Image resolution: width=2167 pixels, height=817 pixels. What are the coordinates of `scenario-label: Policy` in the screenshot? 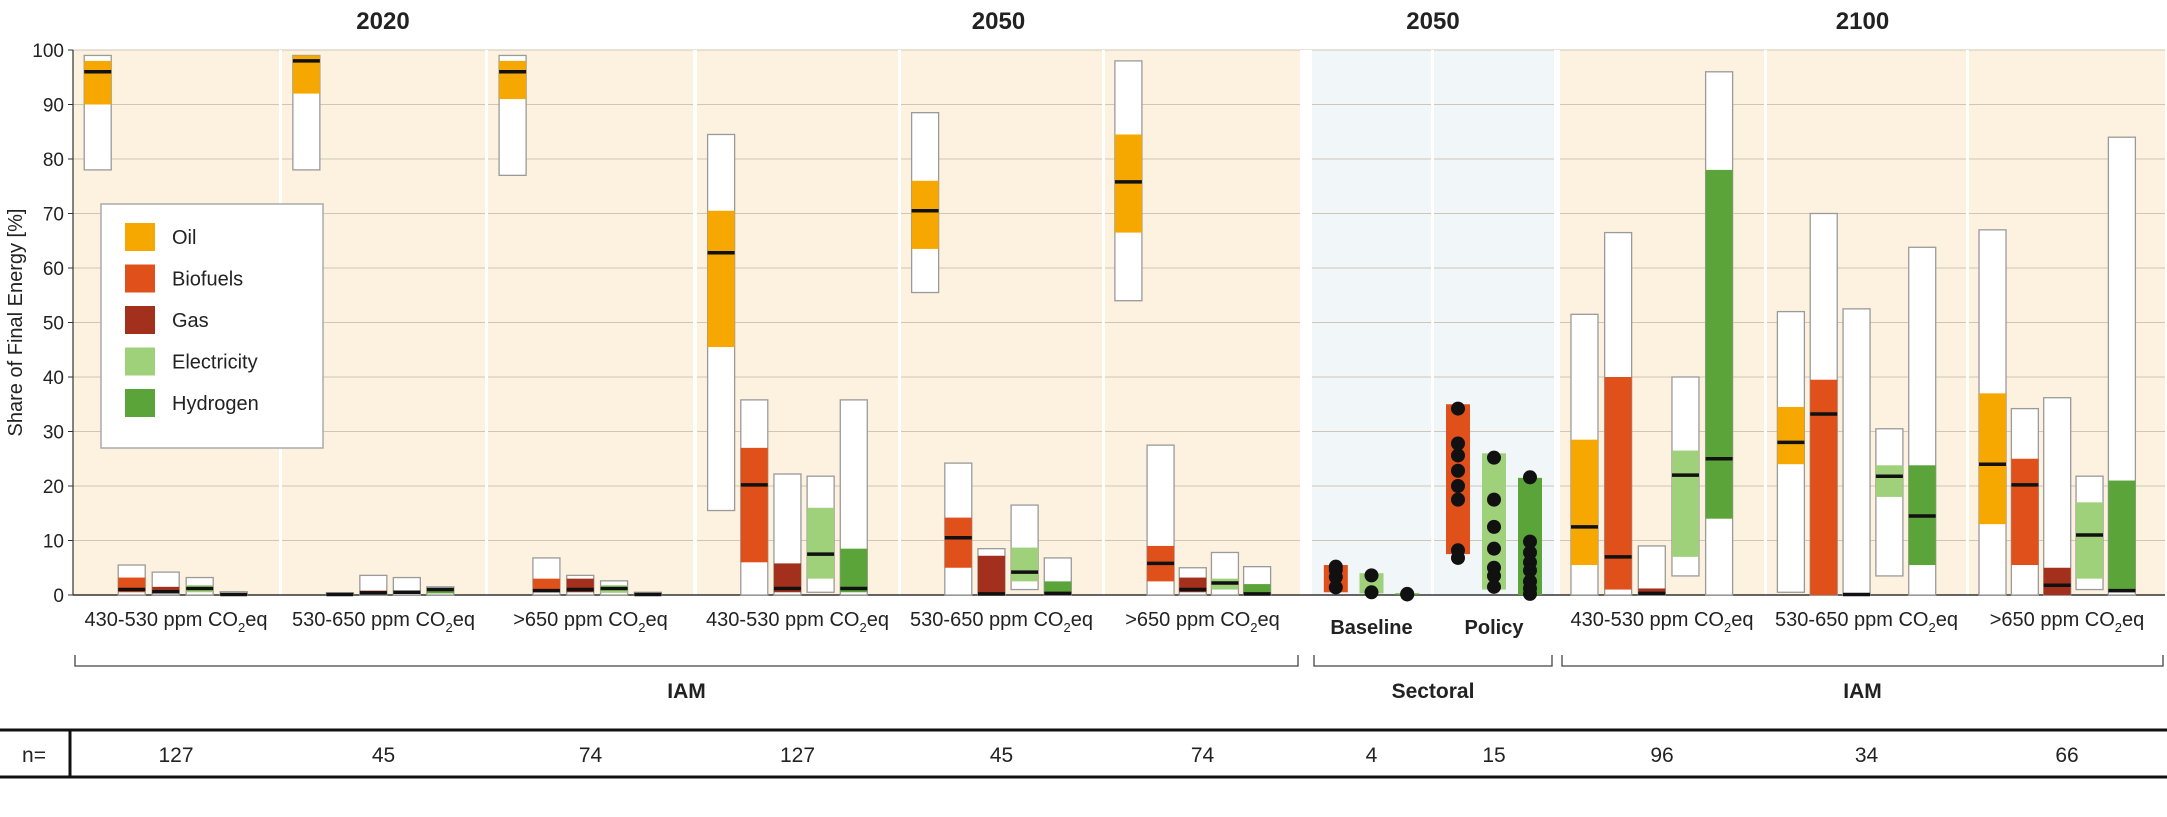 It's located at (1495, 628).